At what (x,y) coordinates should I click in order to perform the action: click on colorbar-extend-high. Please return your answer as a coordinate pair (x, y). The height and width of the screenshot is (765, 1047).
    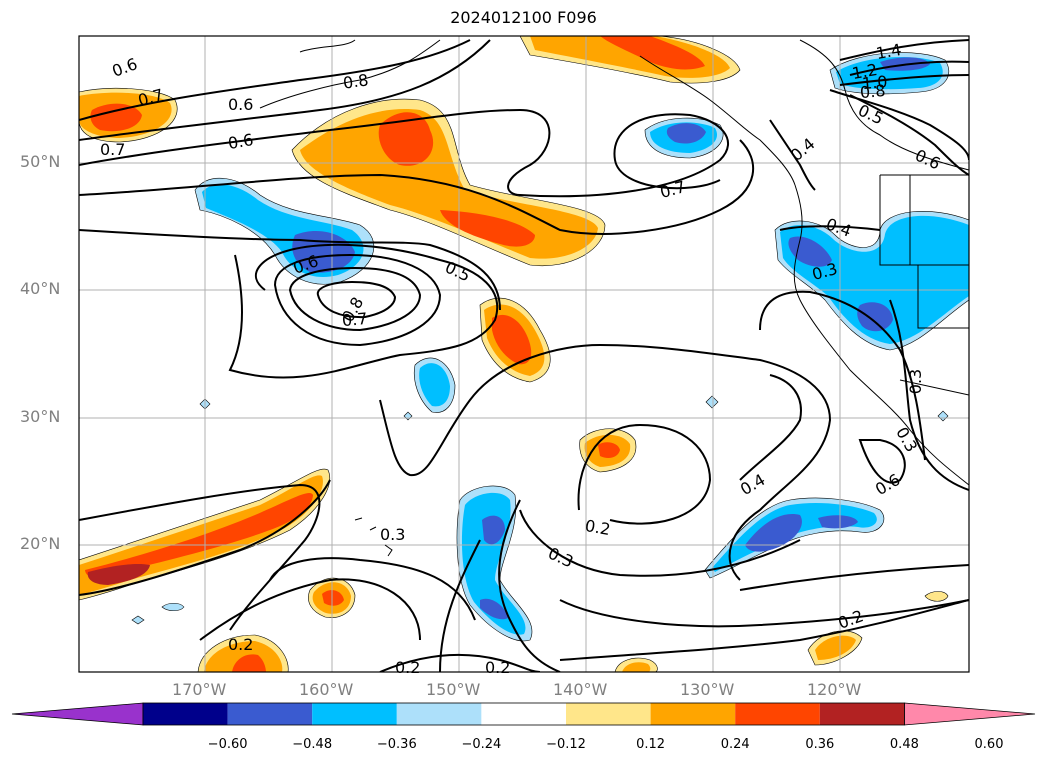
    Looking at the image, I should click on (970, 714).